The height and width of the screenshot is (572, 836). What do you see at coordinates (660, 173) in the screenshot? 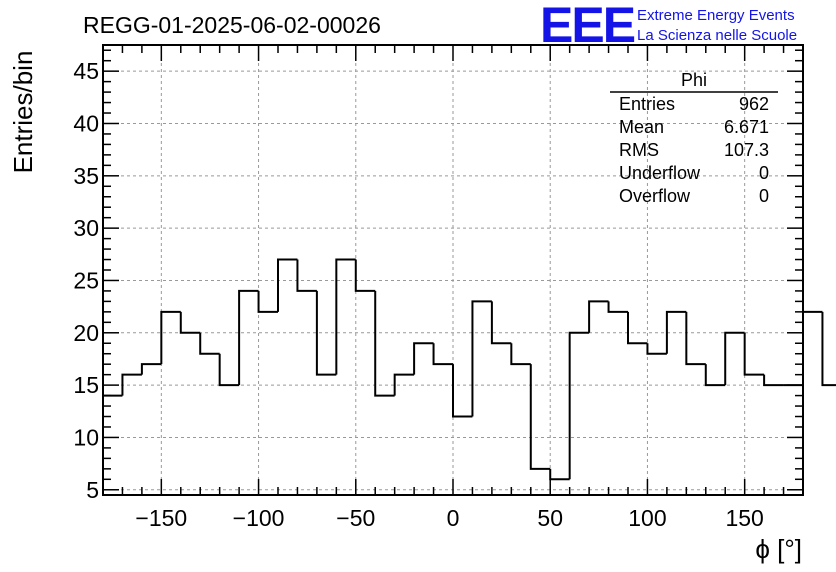
I see `stats-label-underflow: Underflow` at bounding box center [660, 173].